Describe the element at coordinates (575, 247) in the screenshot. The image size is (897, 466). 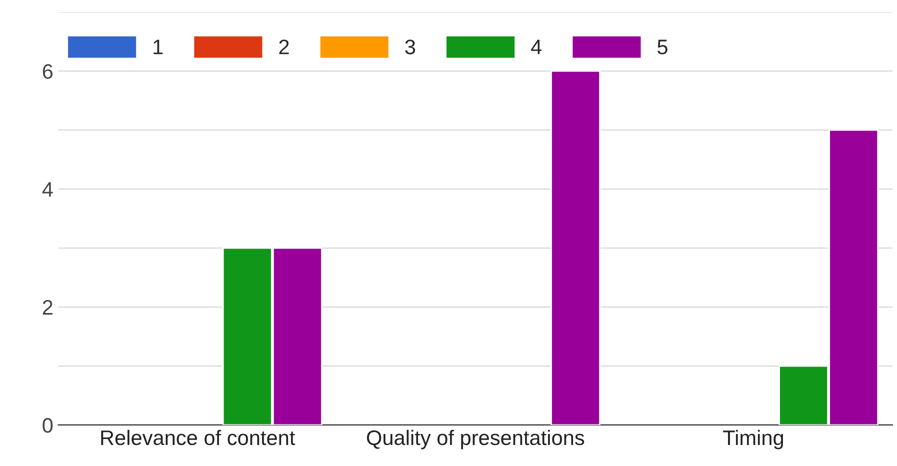
I see `bar` at that location.